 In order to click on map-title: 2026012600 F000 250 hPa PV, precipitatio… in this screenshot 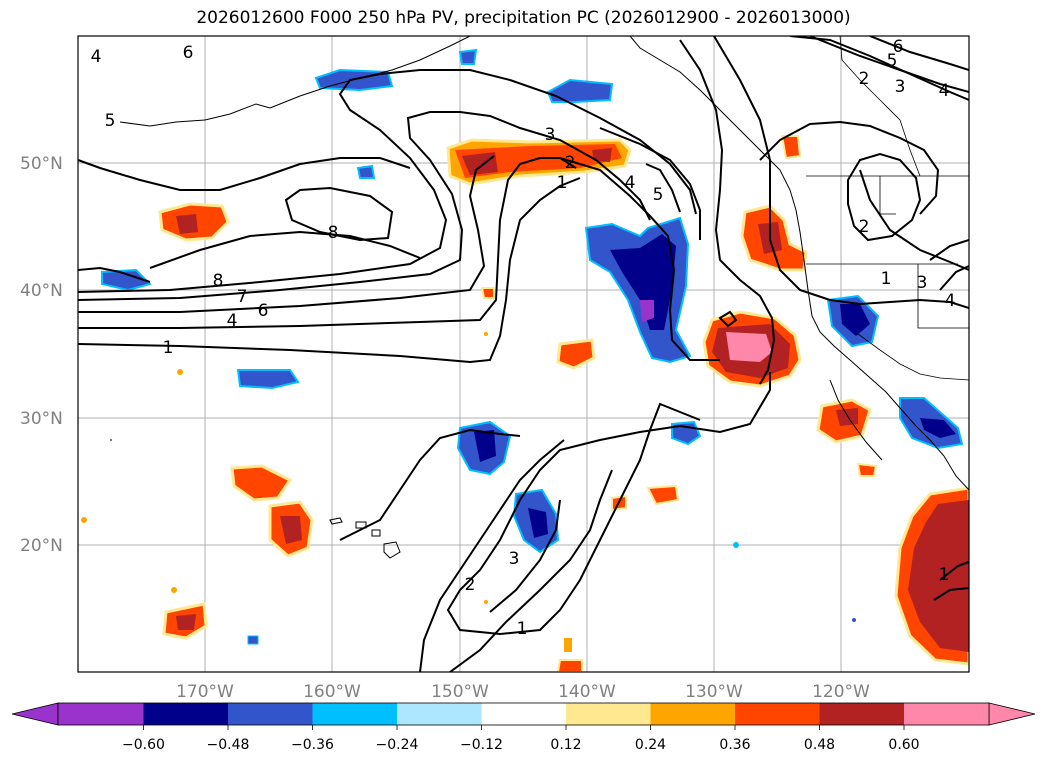, I will do `click(523, 18)`.